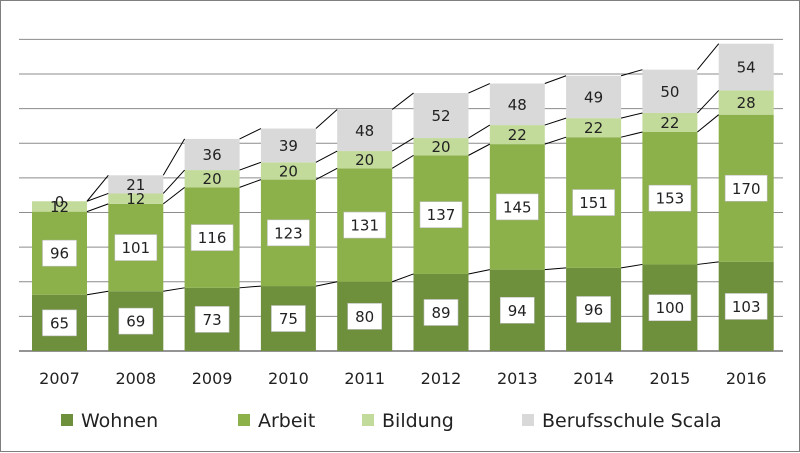 Image resolution: width=800 pixels, height=453 pixels. What do you see at coordinates (528, 420) in the screenshot?
I see `legend-swatch-berufsschule-scala` at bounding box center [528, 420].